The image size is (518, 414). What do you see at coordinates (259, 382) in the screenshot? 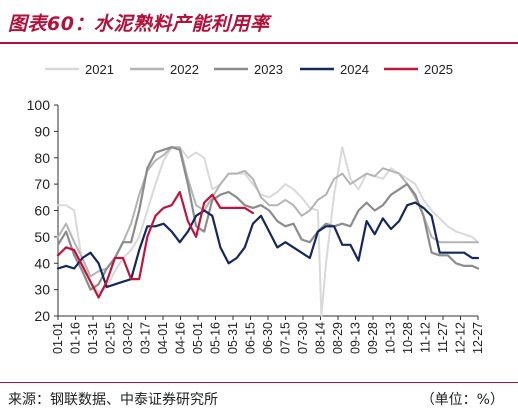
I see `footer-divider` at bounding box center [259, 382].